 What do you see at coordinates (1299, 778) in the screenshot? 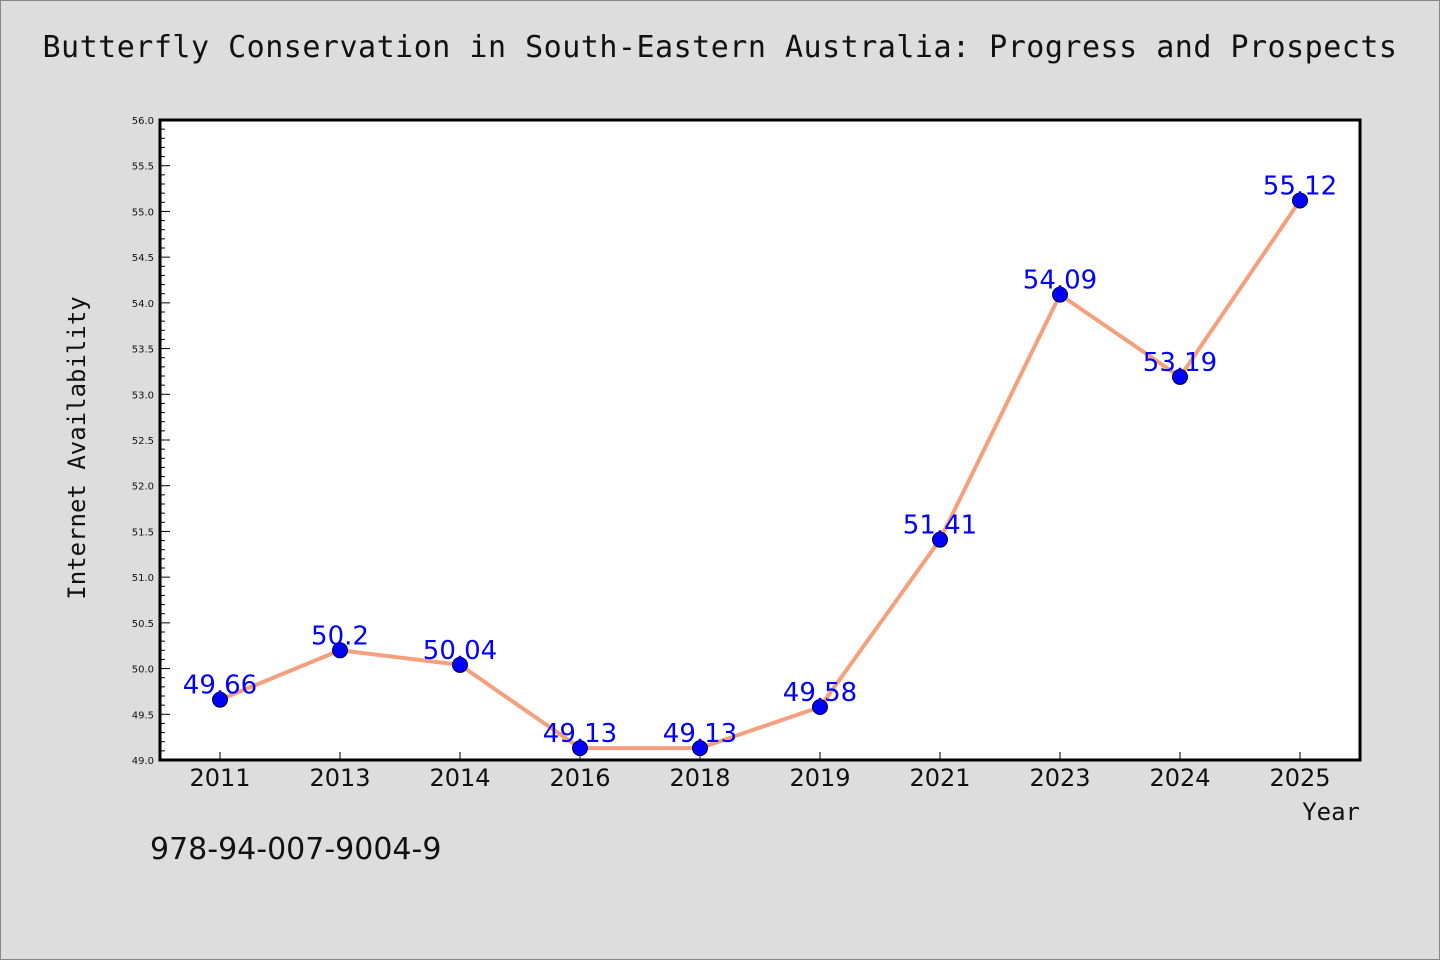
I see `x-tick-label: 2025` at bounding box center [1299, 778].